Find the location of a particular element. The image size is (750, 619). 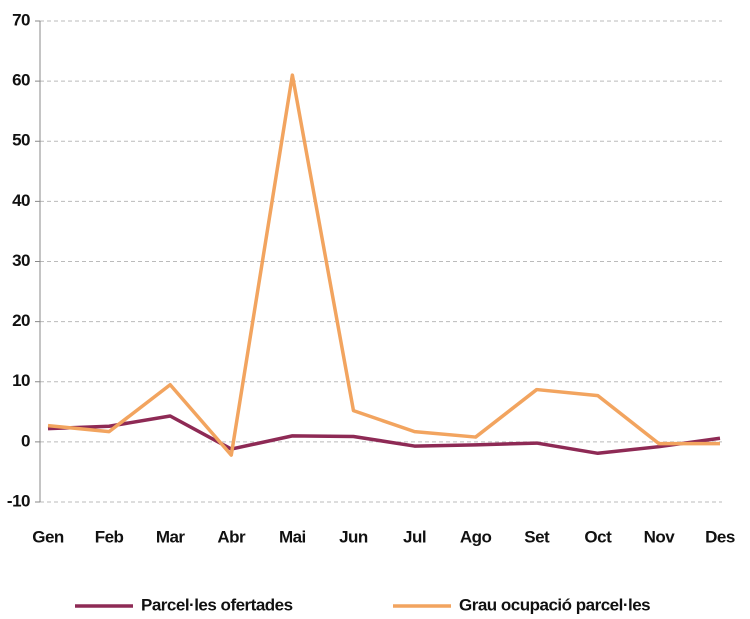

y-tick-label: 10 is located at coordinates (21, 380).